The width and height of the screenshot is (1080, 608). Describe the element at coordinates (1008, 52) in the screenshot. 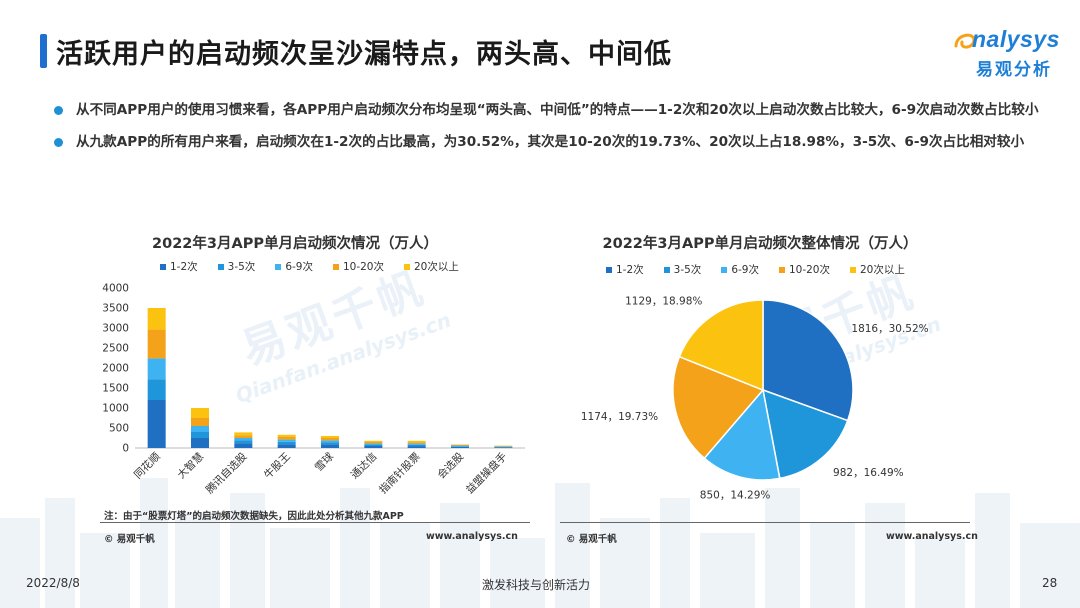

I see `analysys-logo: nalysys 易观分析` at that location.